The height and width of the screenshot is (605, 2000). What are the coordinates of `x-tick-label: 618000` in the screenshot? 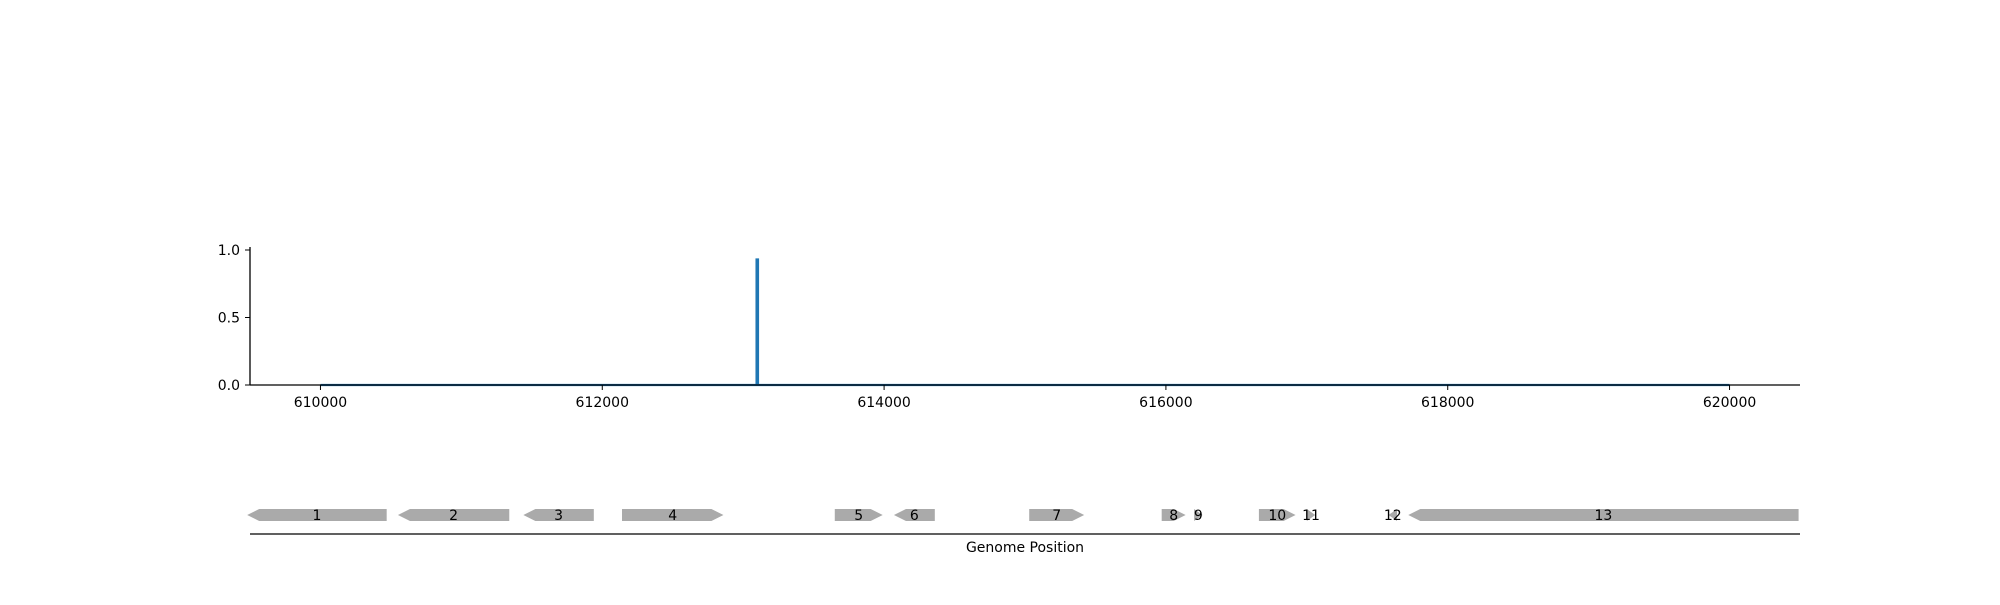 It's located at (1447, 403).